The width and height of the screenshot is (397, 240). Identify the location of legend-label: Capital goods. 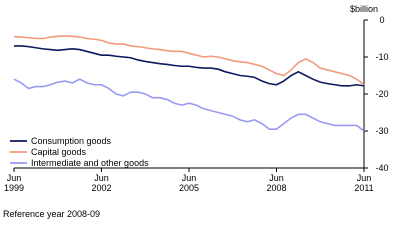
(59, 152).